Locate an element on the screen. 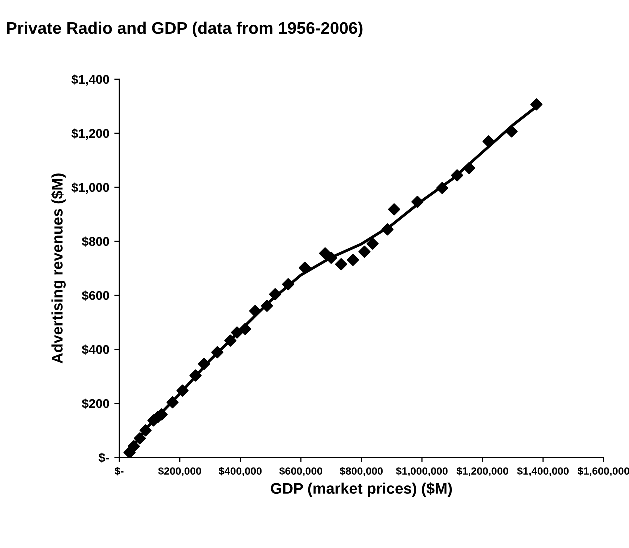 Image resolution: width=629 pixels, height=548 pixels. x-tick-label: $1,600,000 is located at coordinates (603, 471).